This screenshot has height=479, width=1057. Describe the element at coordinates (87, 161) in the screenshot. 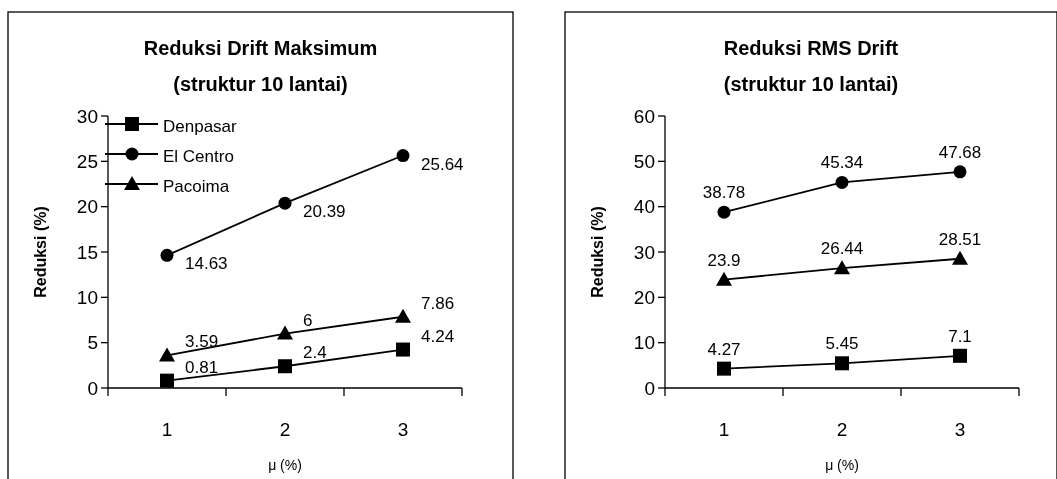

I see `y-tick-label: 25` at that location.